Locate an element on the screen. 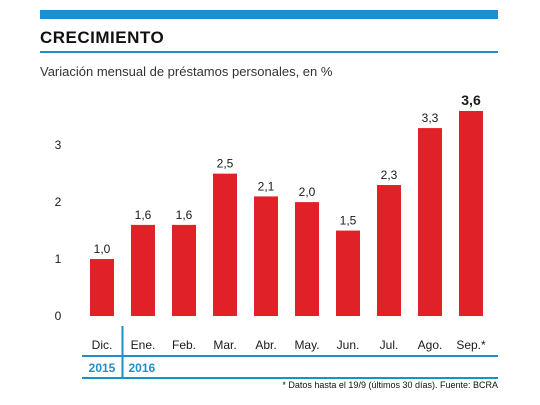 This screenshot has width=540, height=405. y-tick-label: 1 is located at coordinates (58, 259).